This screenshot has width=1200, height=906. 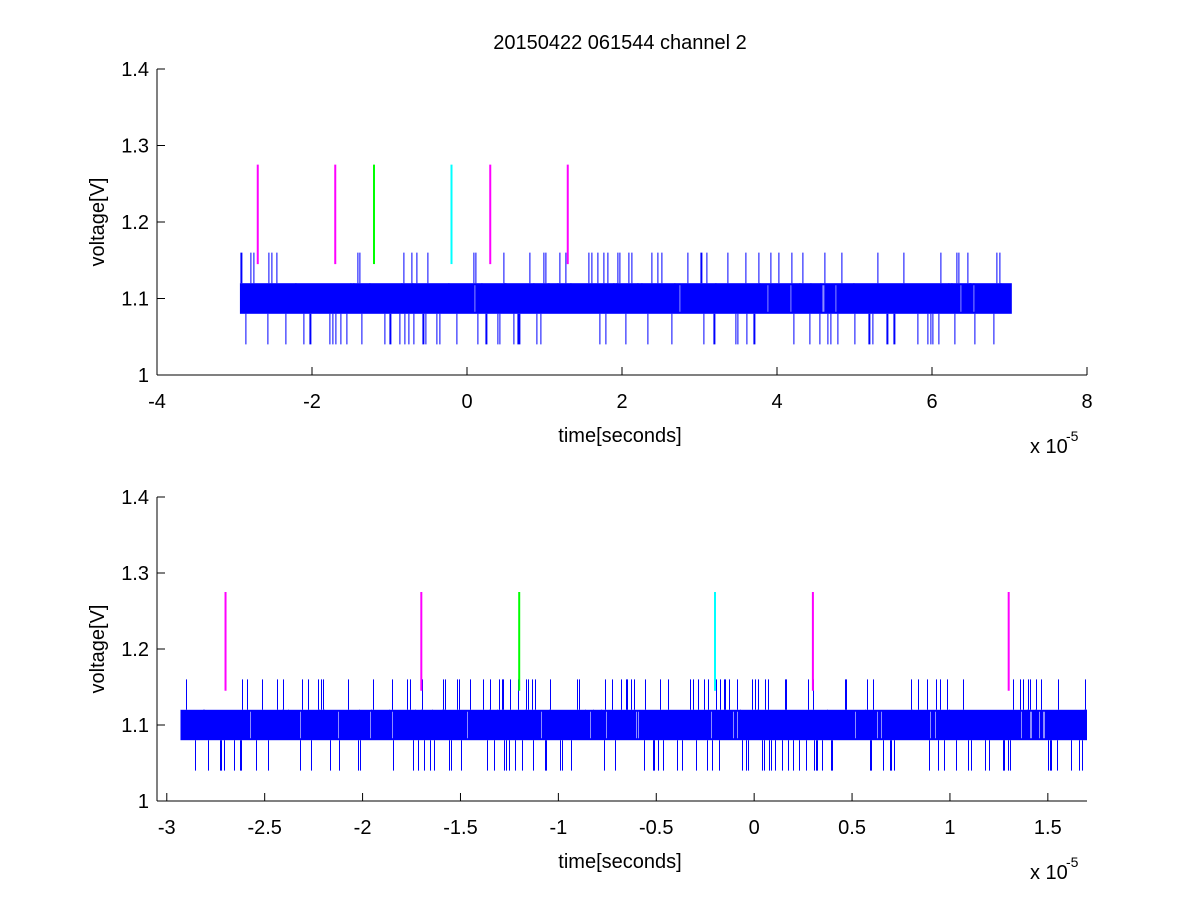 What do you see at coordinates (852, 828) in the screenshot?
I see `x-tick-label: 0.5` at bounding box center [852, 828].